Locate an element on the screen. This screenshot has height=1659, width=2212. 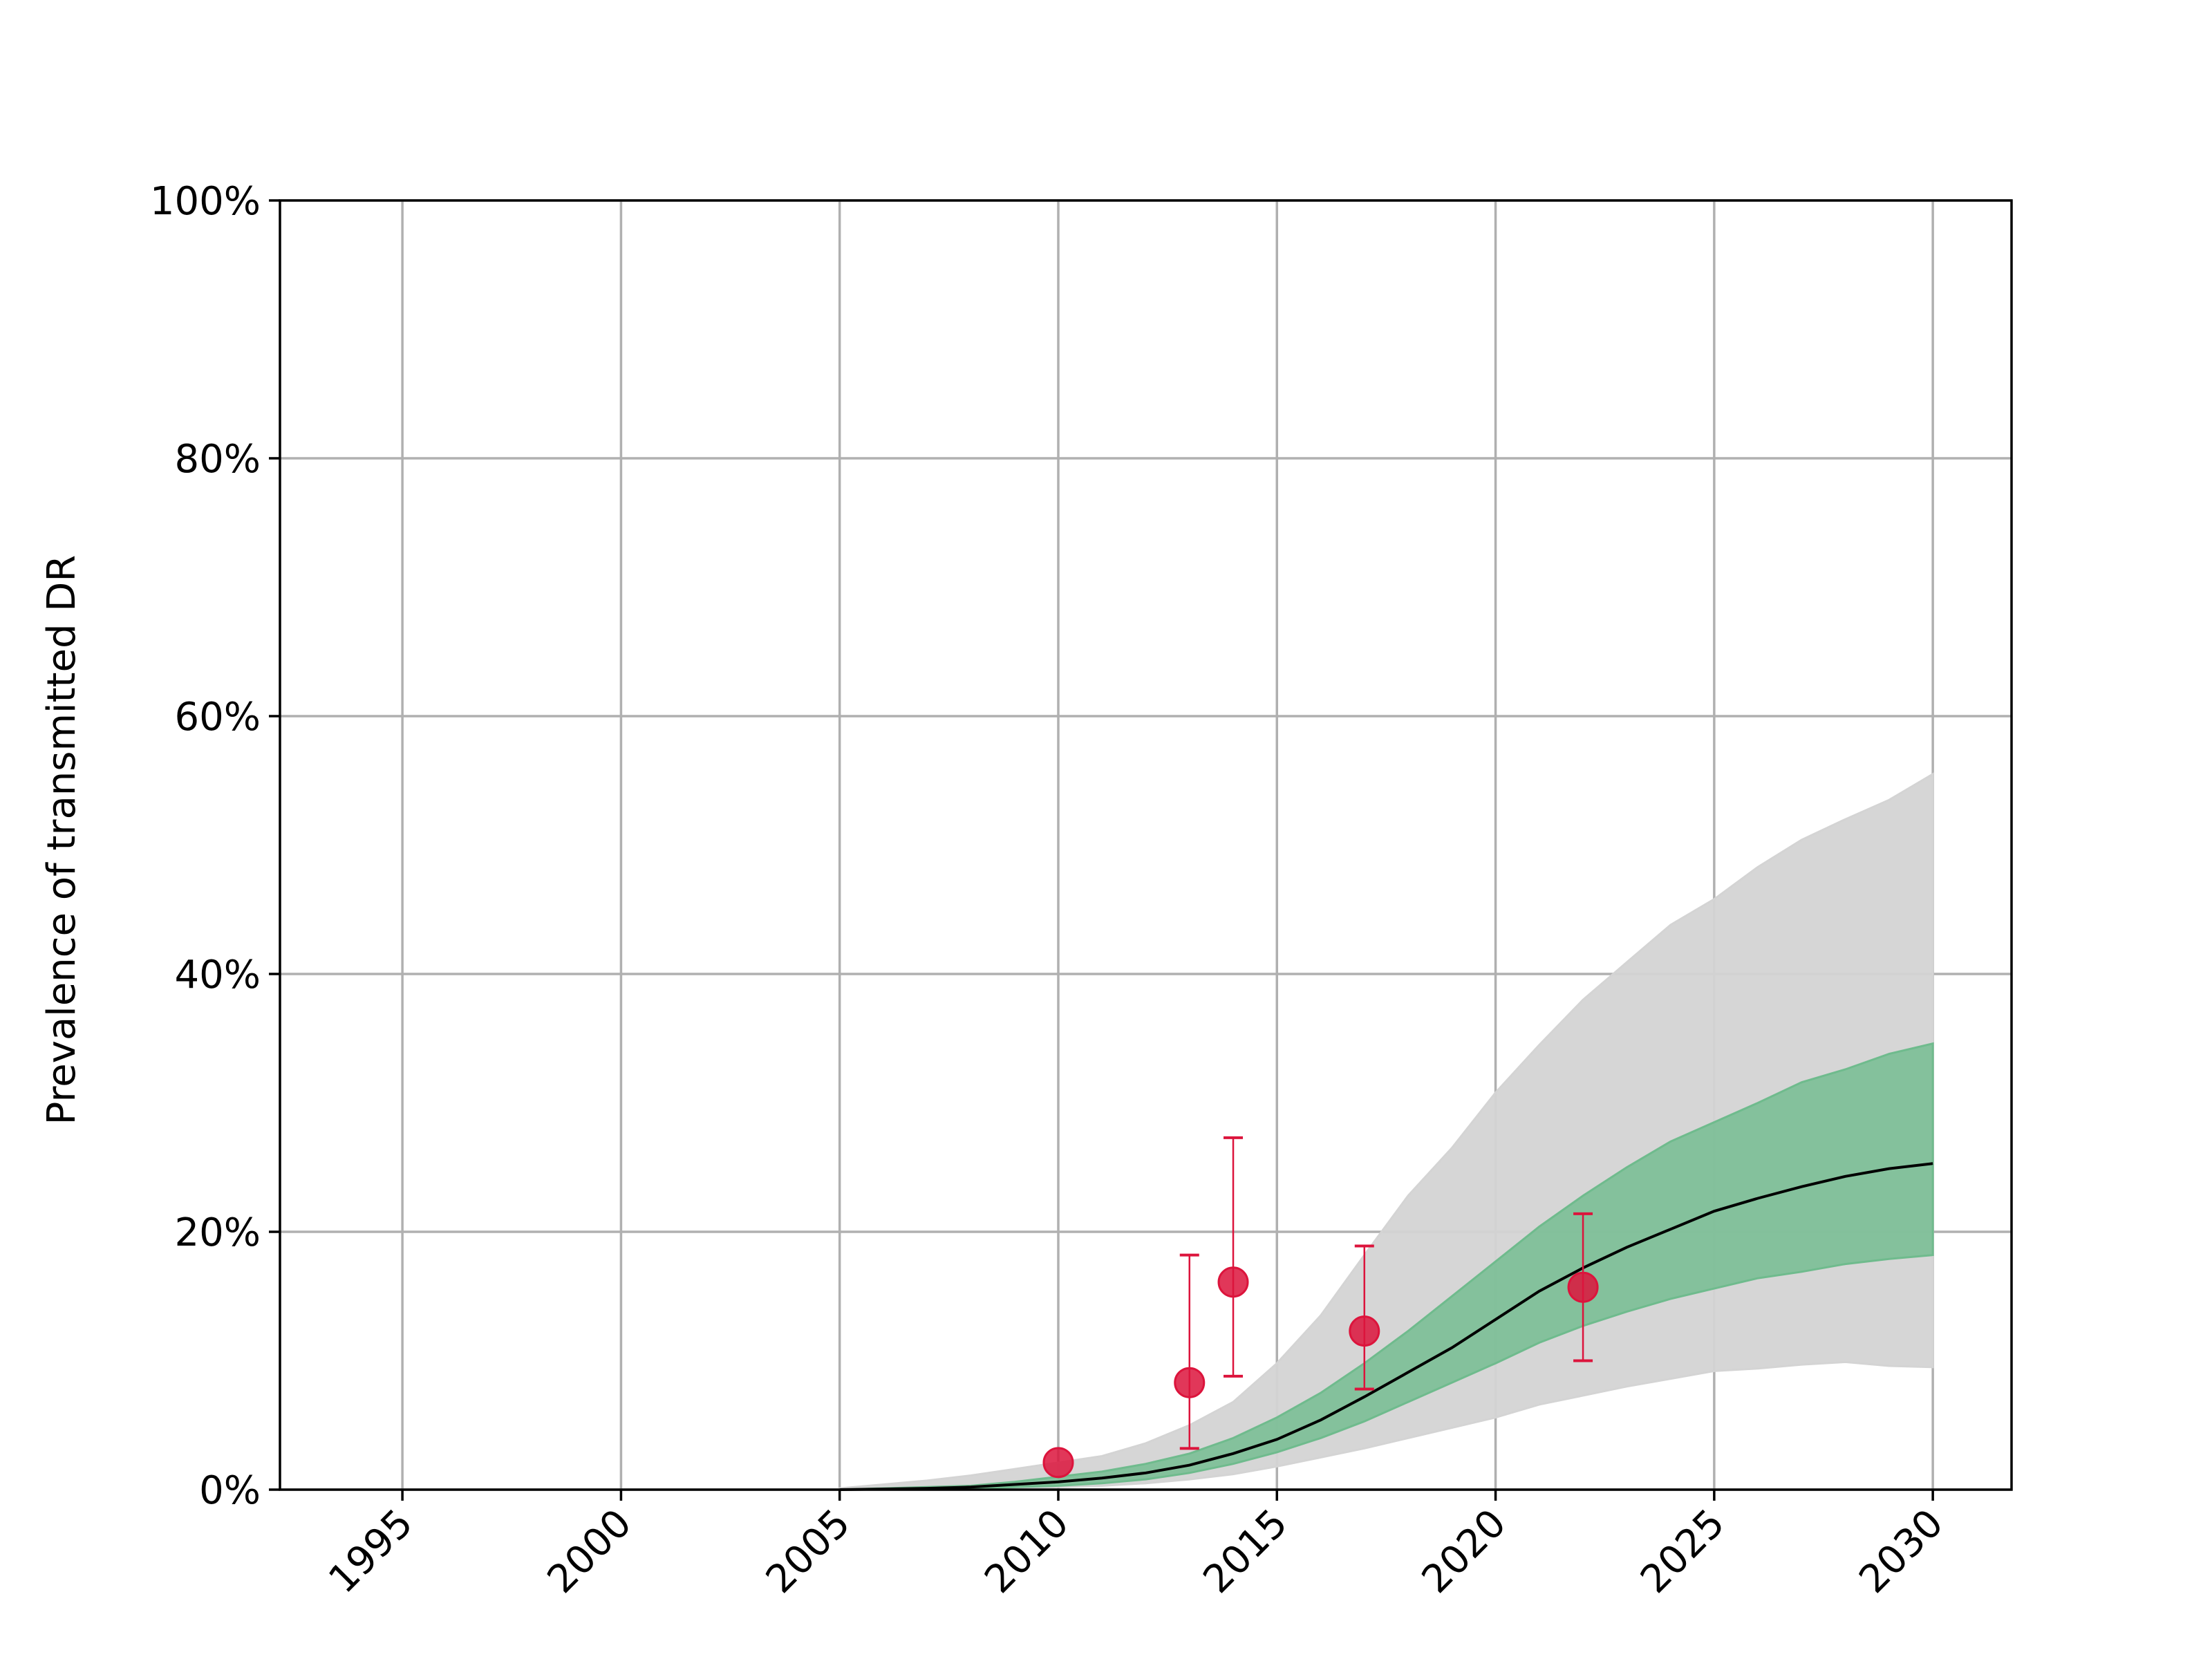
x-tick-label: 2025 is located at coordinates (1683, 1551).